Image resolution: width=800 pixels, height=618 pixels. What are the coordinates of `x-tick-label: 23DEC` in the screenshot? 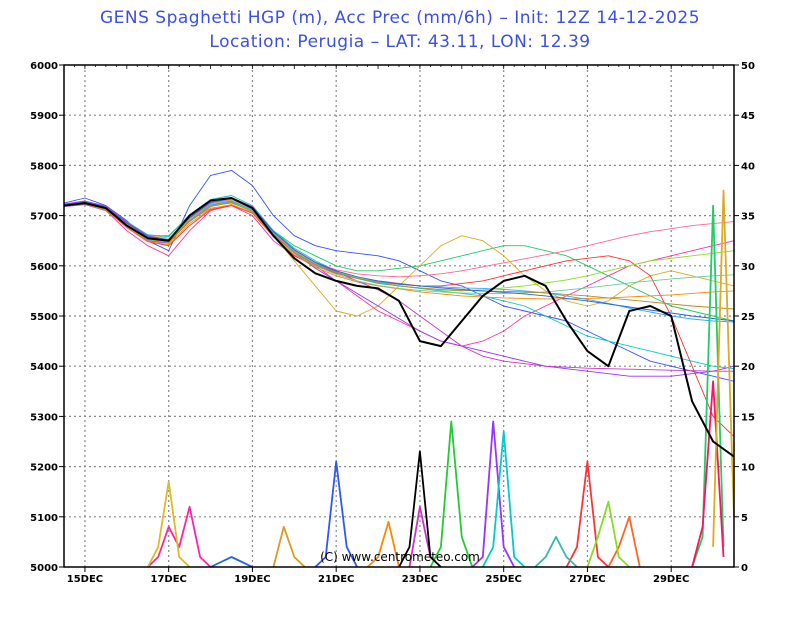 It's located at (420, 579).